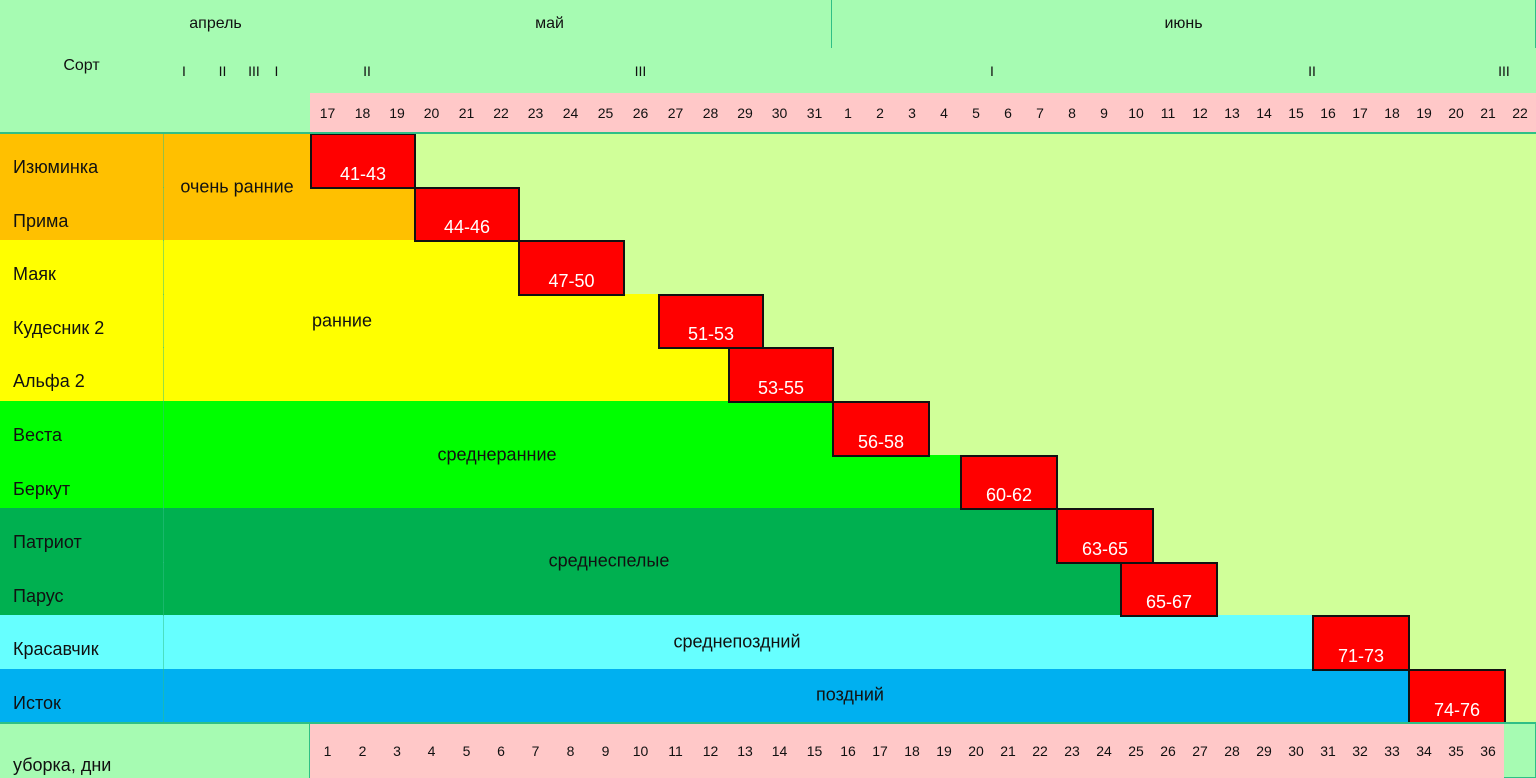 This screenshot has height=778, width=1536. Describe the element at coordinates (571, 268) in the screenshot. I see `harvest-bar: 47-50` at that location.